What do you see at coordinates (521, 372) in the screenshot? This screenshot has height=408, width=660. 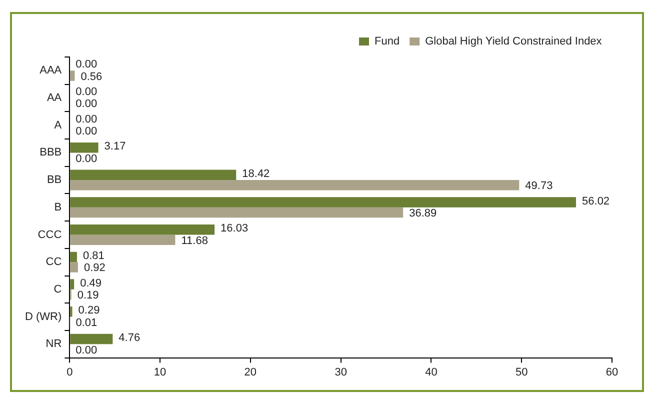 I see `x-tick-label: 50` at bounding box center [521, 372].